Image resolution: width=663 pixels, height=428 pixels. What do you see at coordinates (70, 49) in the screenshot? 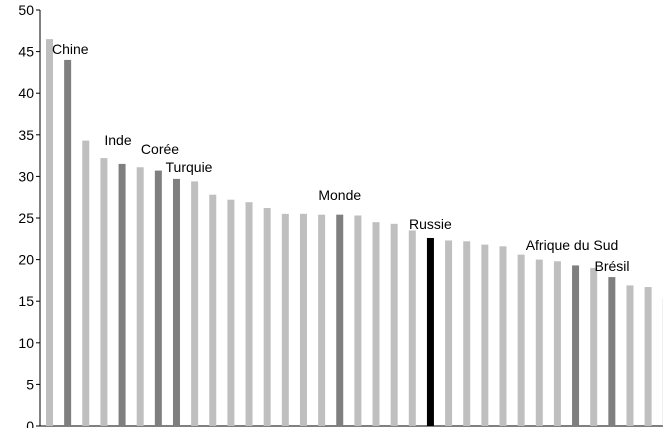
I see `bar-annotation-chine: Chine` at bounding box center [70, 49].